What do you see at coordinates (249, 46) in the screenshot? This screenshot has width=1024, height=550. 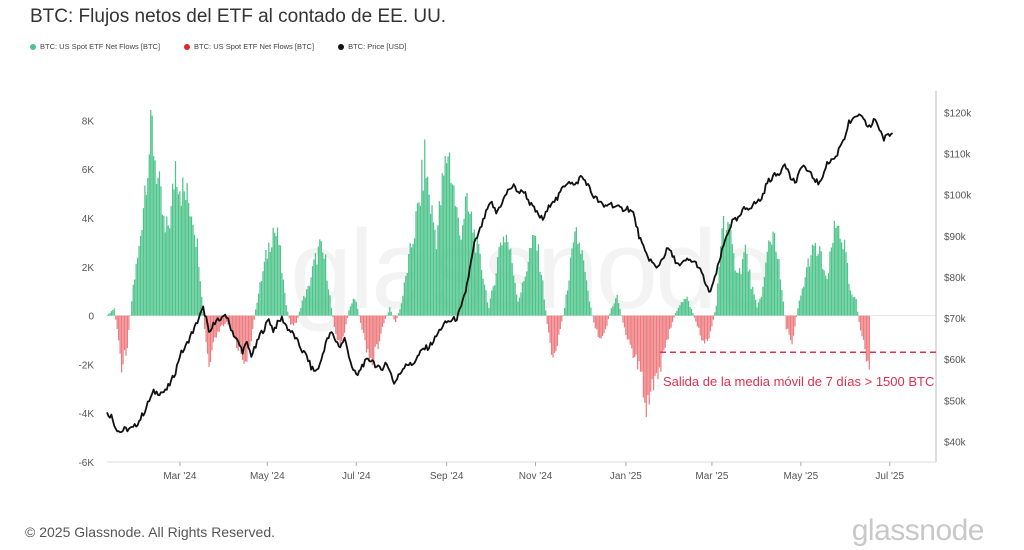 I see `legend-item-outflows: BTC: US Spot ETF Net Flows [BTC]` at bounding box center [249, 46].